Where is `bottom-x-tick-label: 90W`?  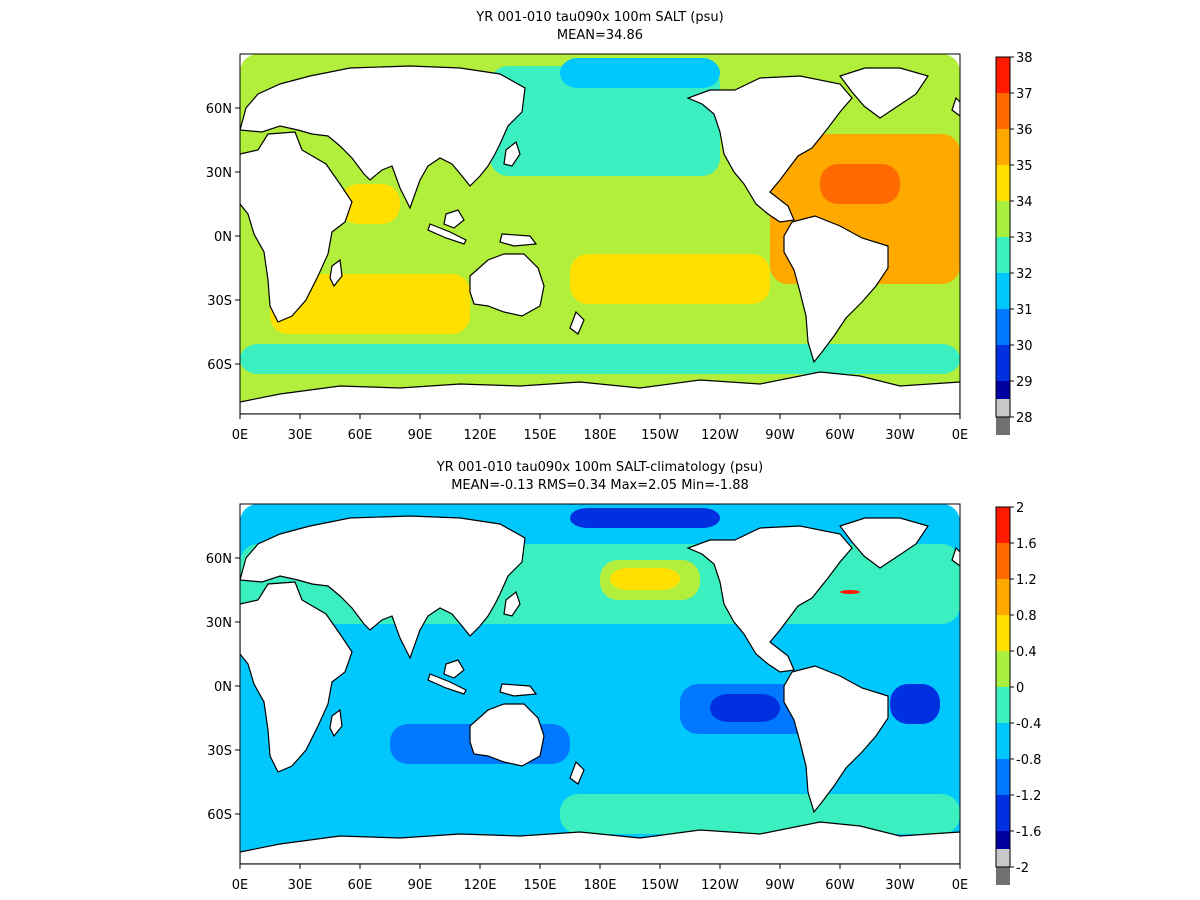
bottom-x-tick-label: 90W is located at coordinates (780, 885).